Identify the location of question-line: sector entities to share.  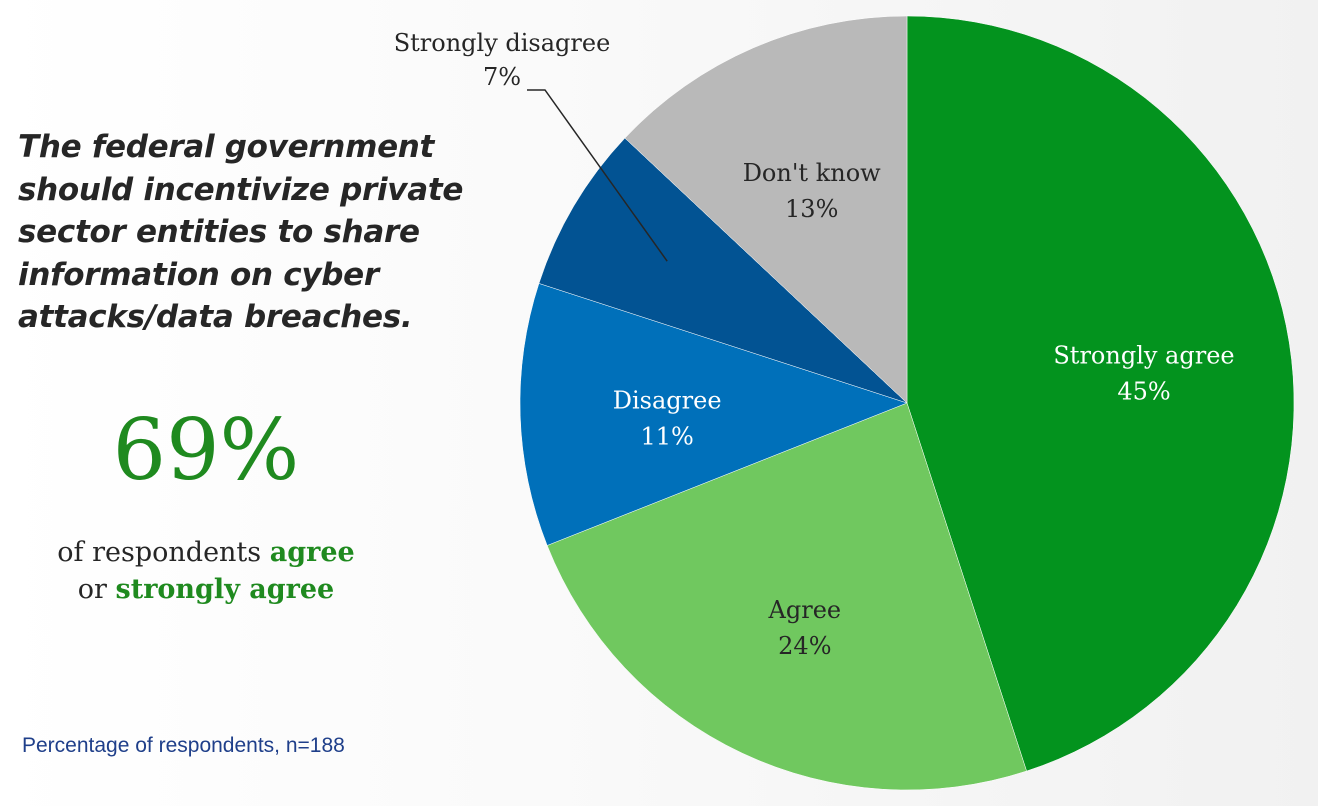
(219, 232).